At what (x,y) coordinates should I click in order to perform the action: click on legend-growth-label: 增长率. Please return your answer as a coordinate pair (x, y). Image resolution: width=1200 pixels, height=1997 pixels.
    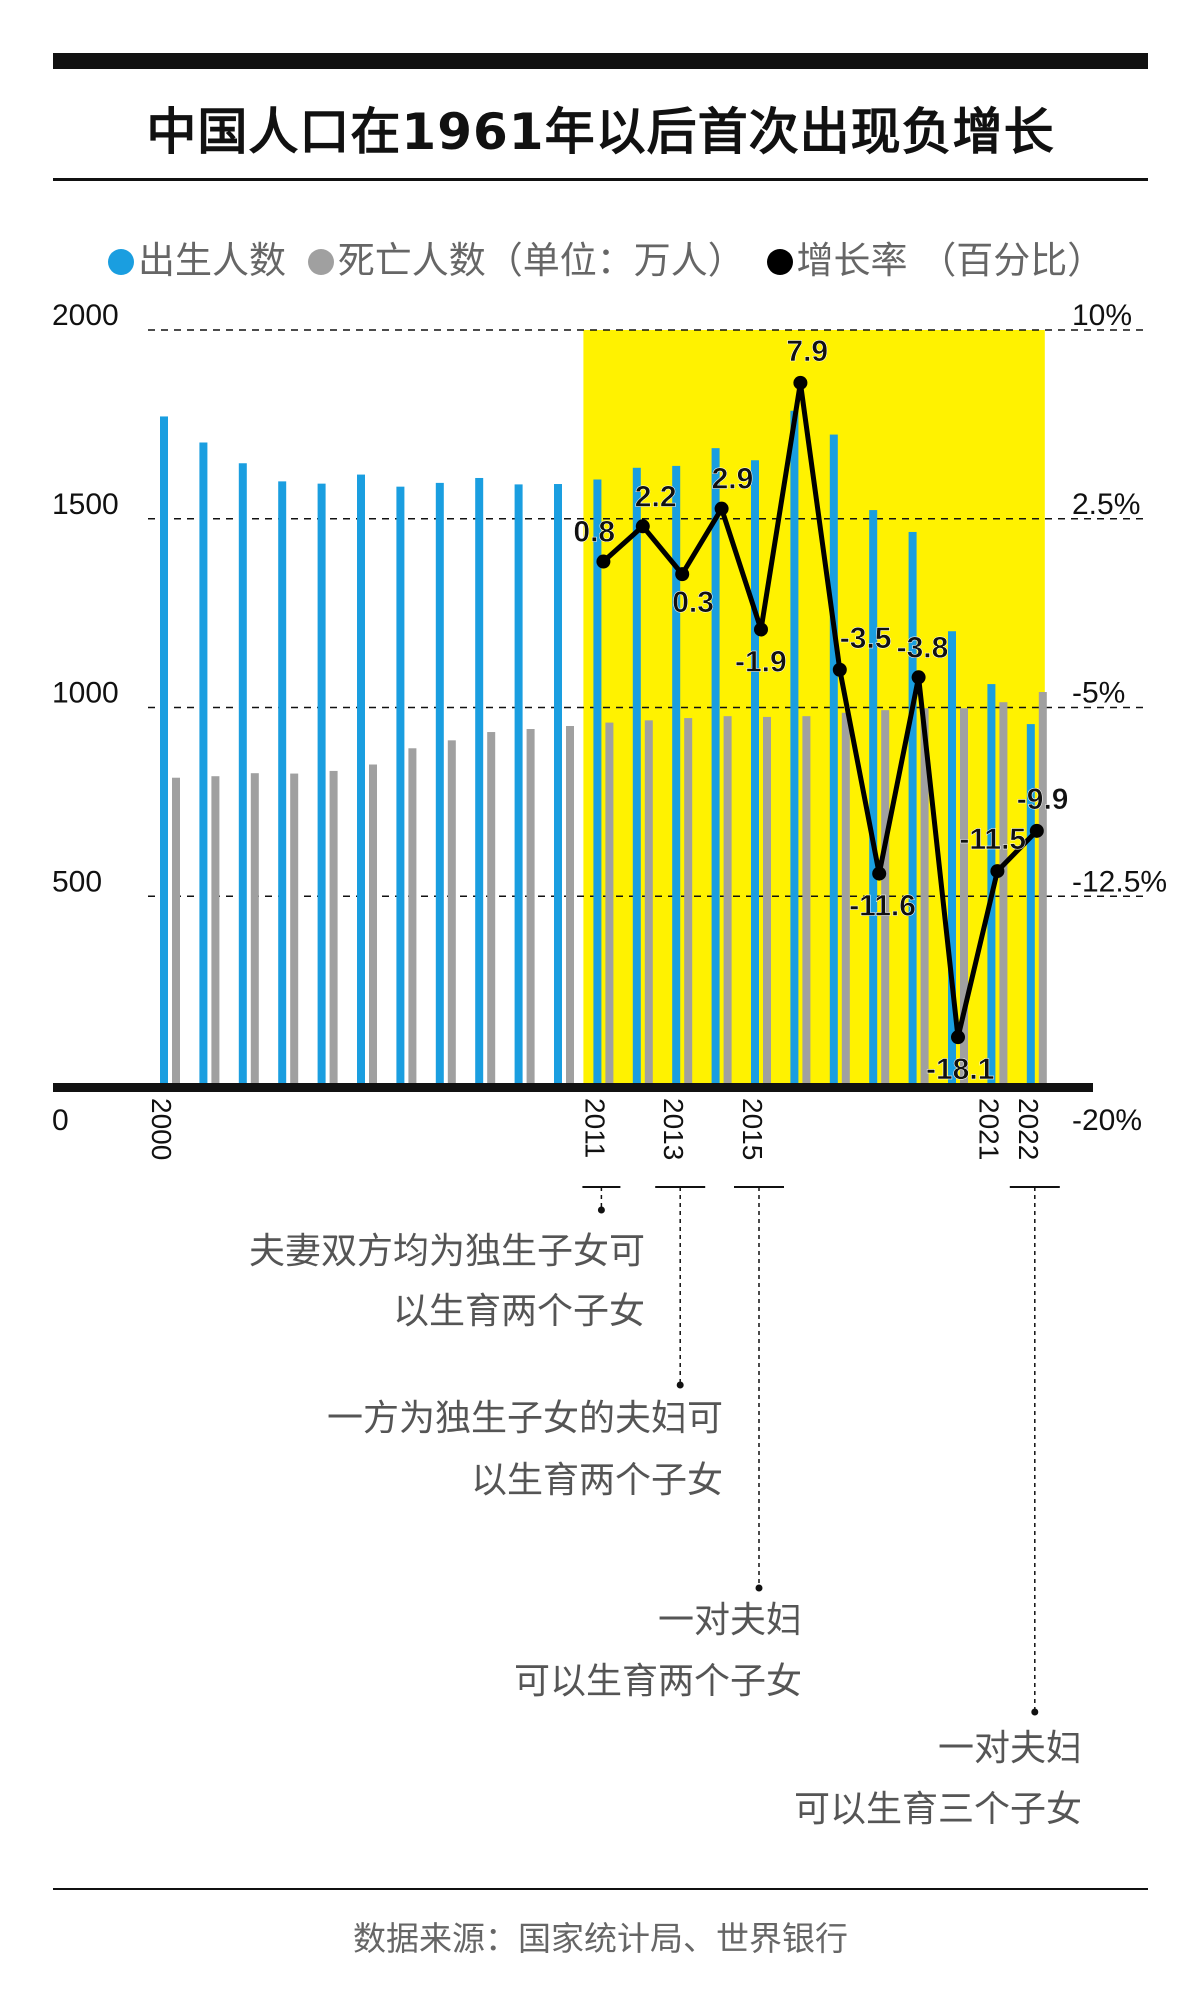
    Looking at the image, I should click on (852, 260).